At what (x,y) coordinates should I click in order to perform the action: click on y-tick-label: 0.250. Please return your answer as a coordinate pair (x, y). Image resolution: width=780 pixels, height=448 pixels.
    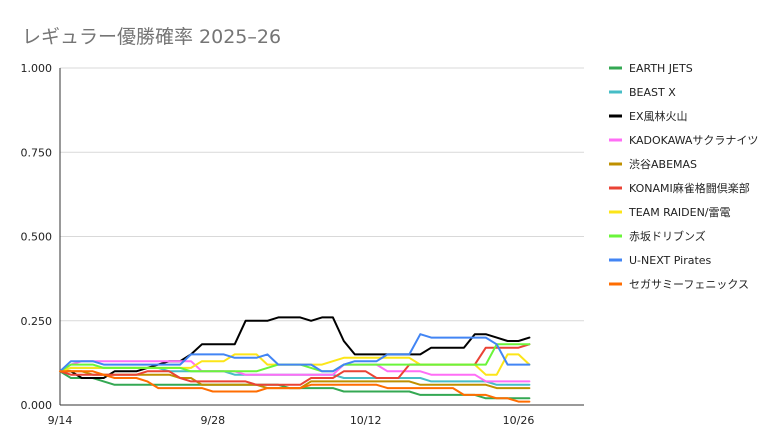
    Looking at the image, I should click on (37, 321).